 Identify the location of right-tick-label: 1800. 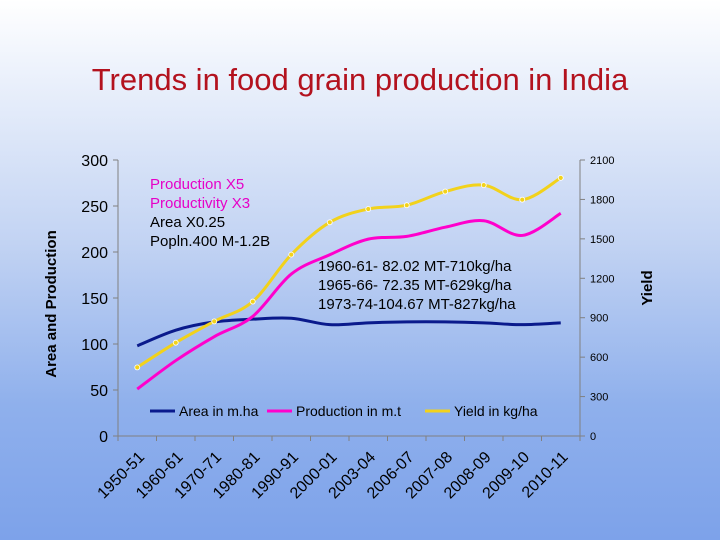
(602, 200).